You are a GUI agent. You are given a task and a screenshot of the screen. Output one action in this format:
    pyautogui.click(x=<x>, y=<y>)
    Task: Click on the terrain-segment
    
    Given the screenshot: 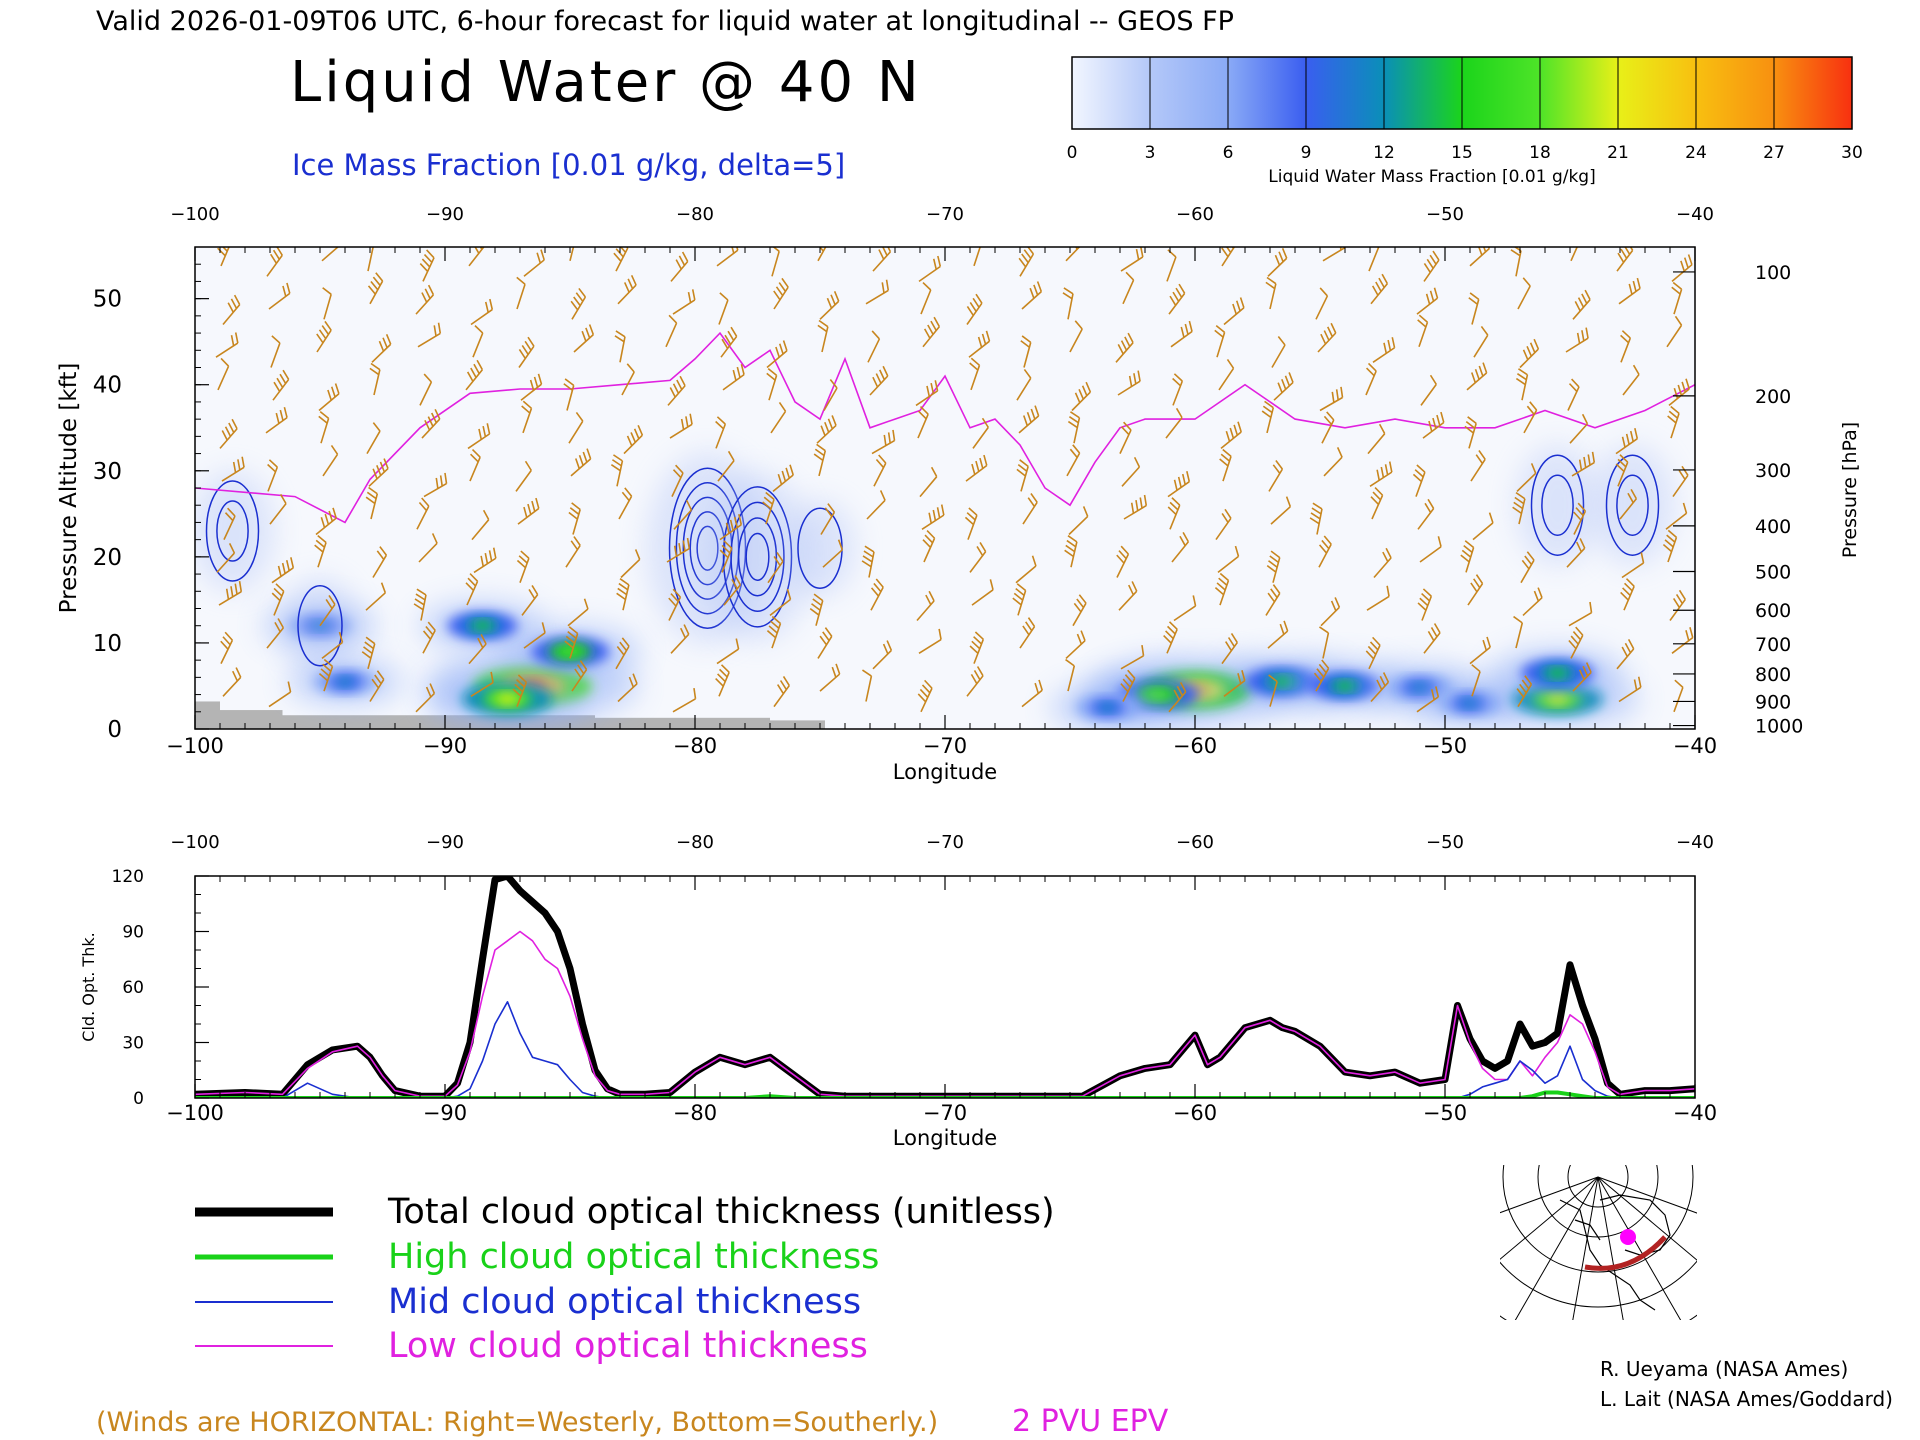 What is the action you would take?
    pyautogui.click(x=251, y=719)
    